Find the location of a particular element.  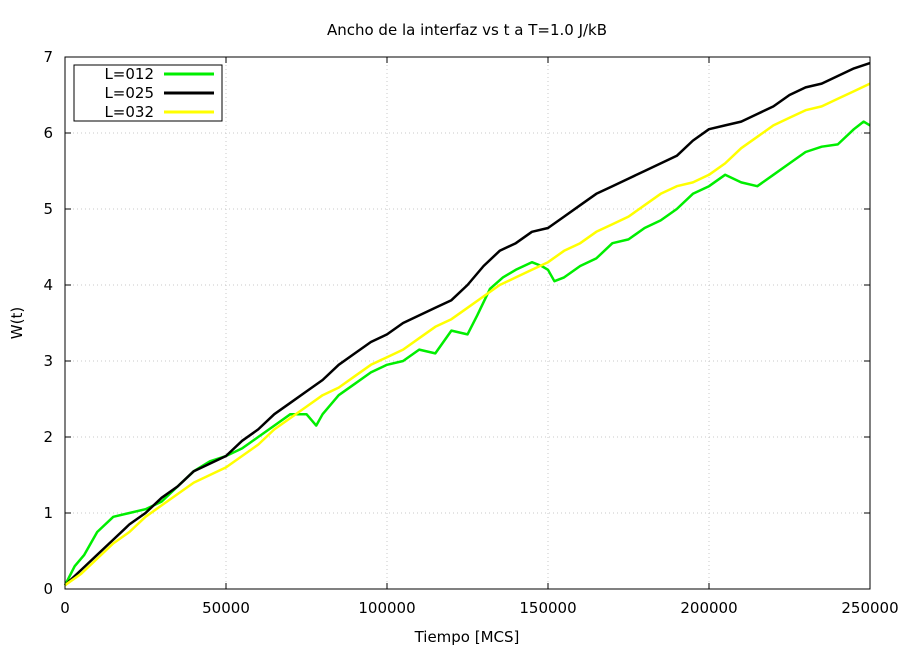

x-tick-label: 250000 is located at coordinates (869, 608).